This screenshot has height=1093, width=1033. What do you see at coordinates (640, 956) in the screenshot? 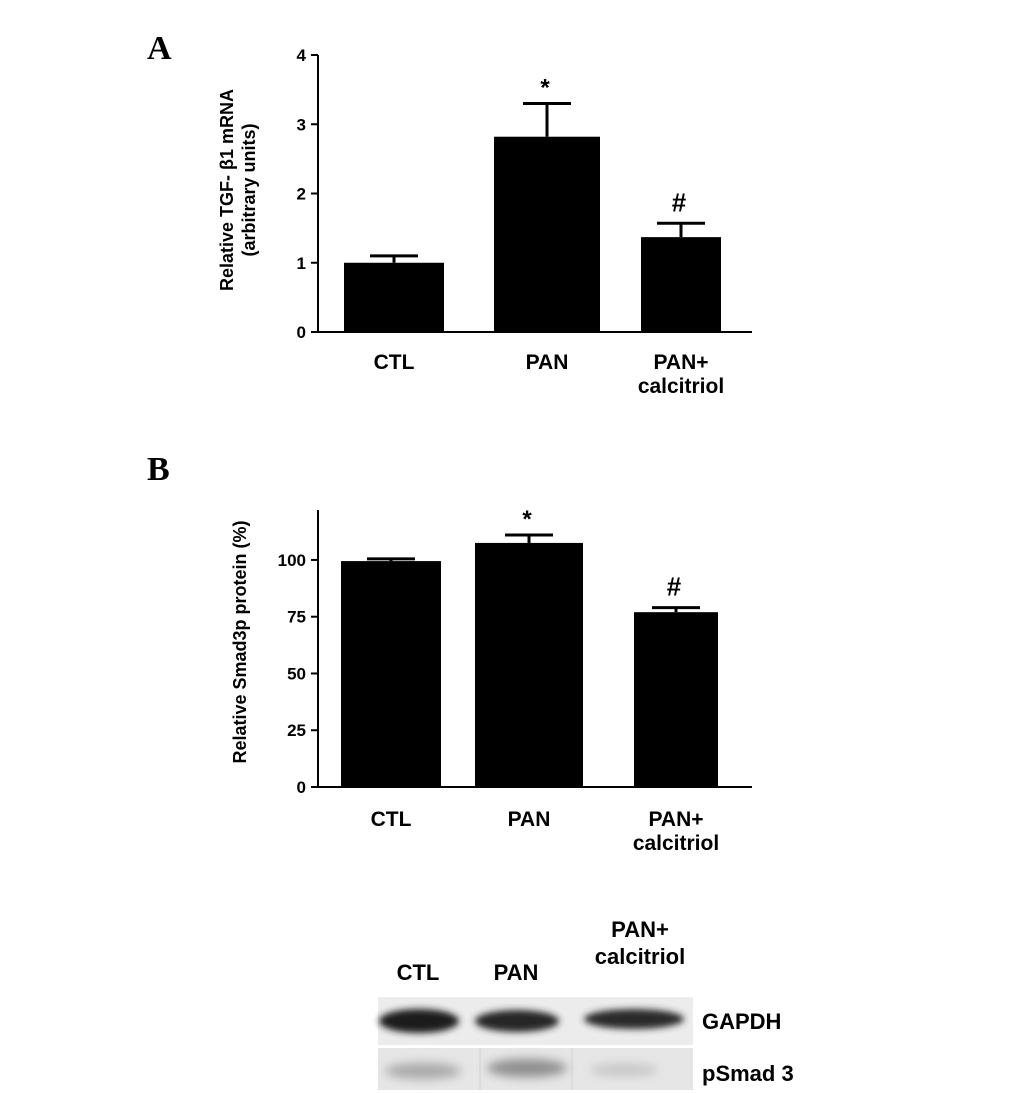
I see `blot-lane-label-line: calcitriol` at bounding box center [640, 956].